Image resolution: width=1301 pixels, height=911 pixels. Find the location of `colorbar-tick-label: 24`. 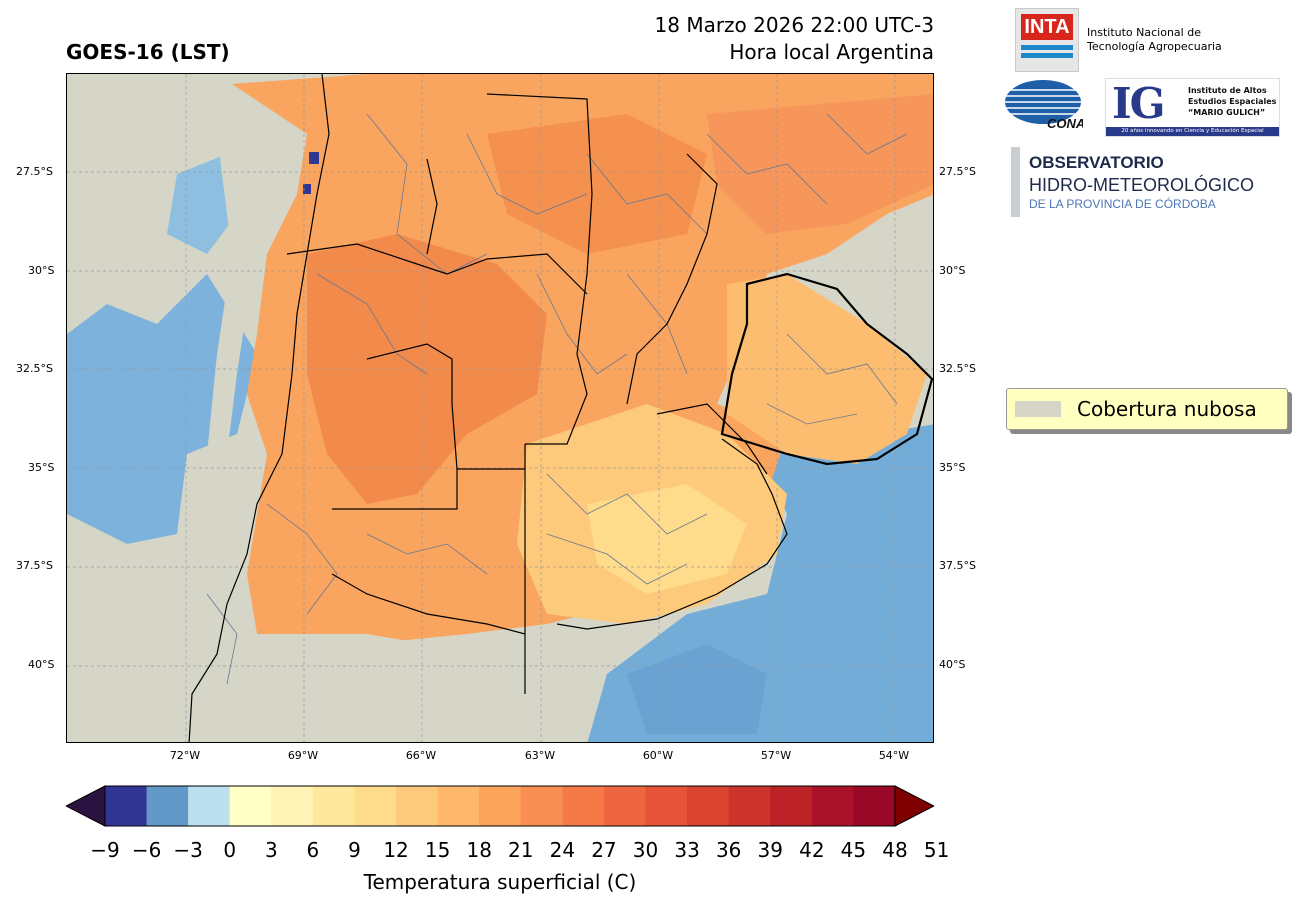

colorbar-tick-label: 24 is located at coordinates (562, 850).